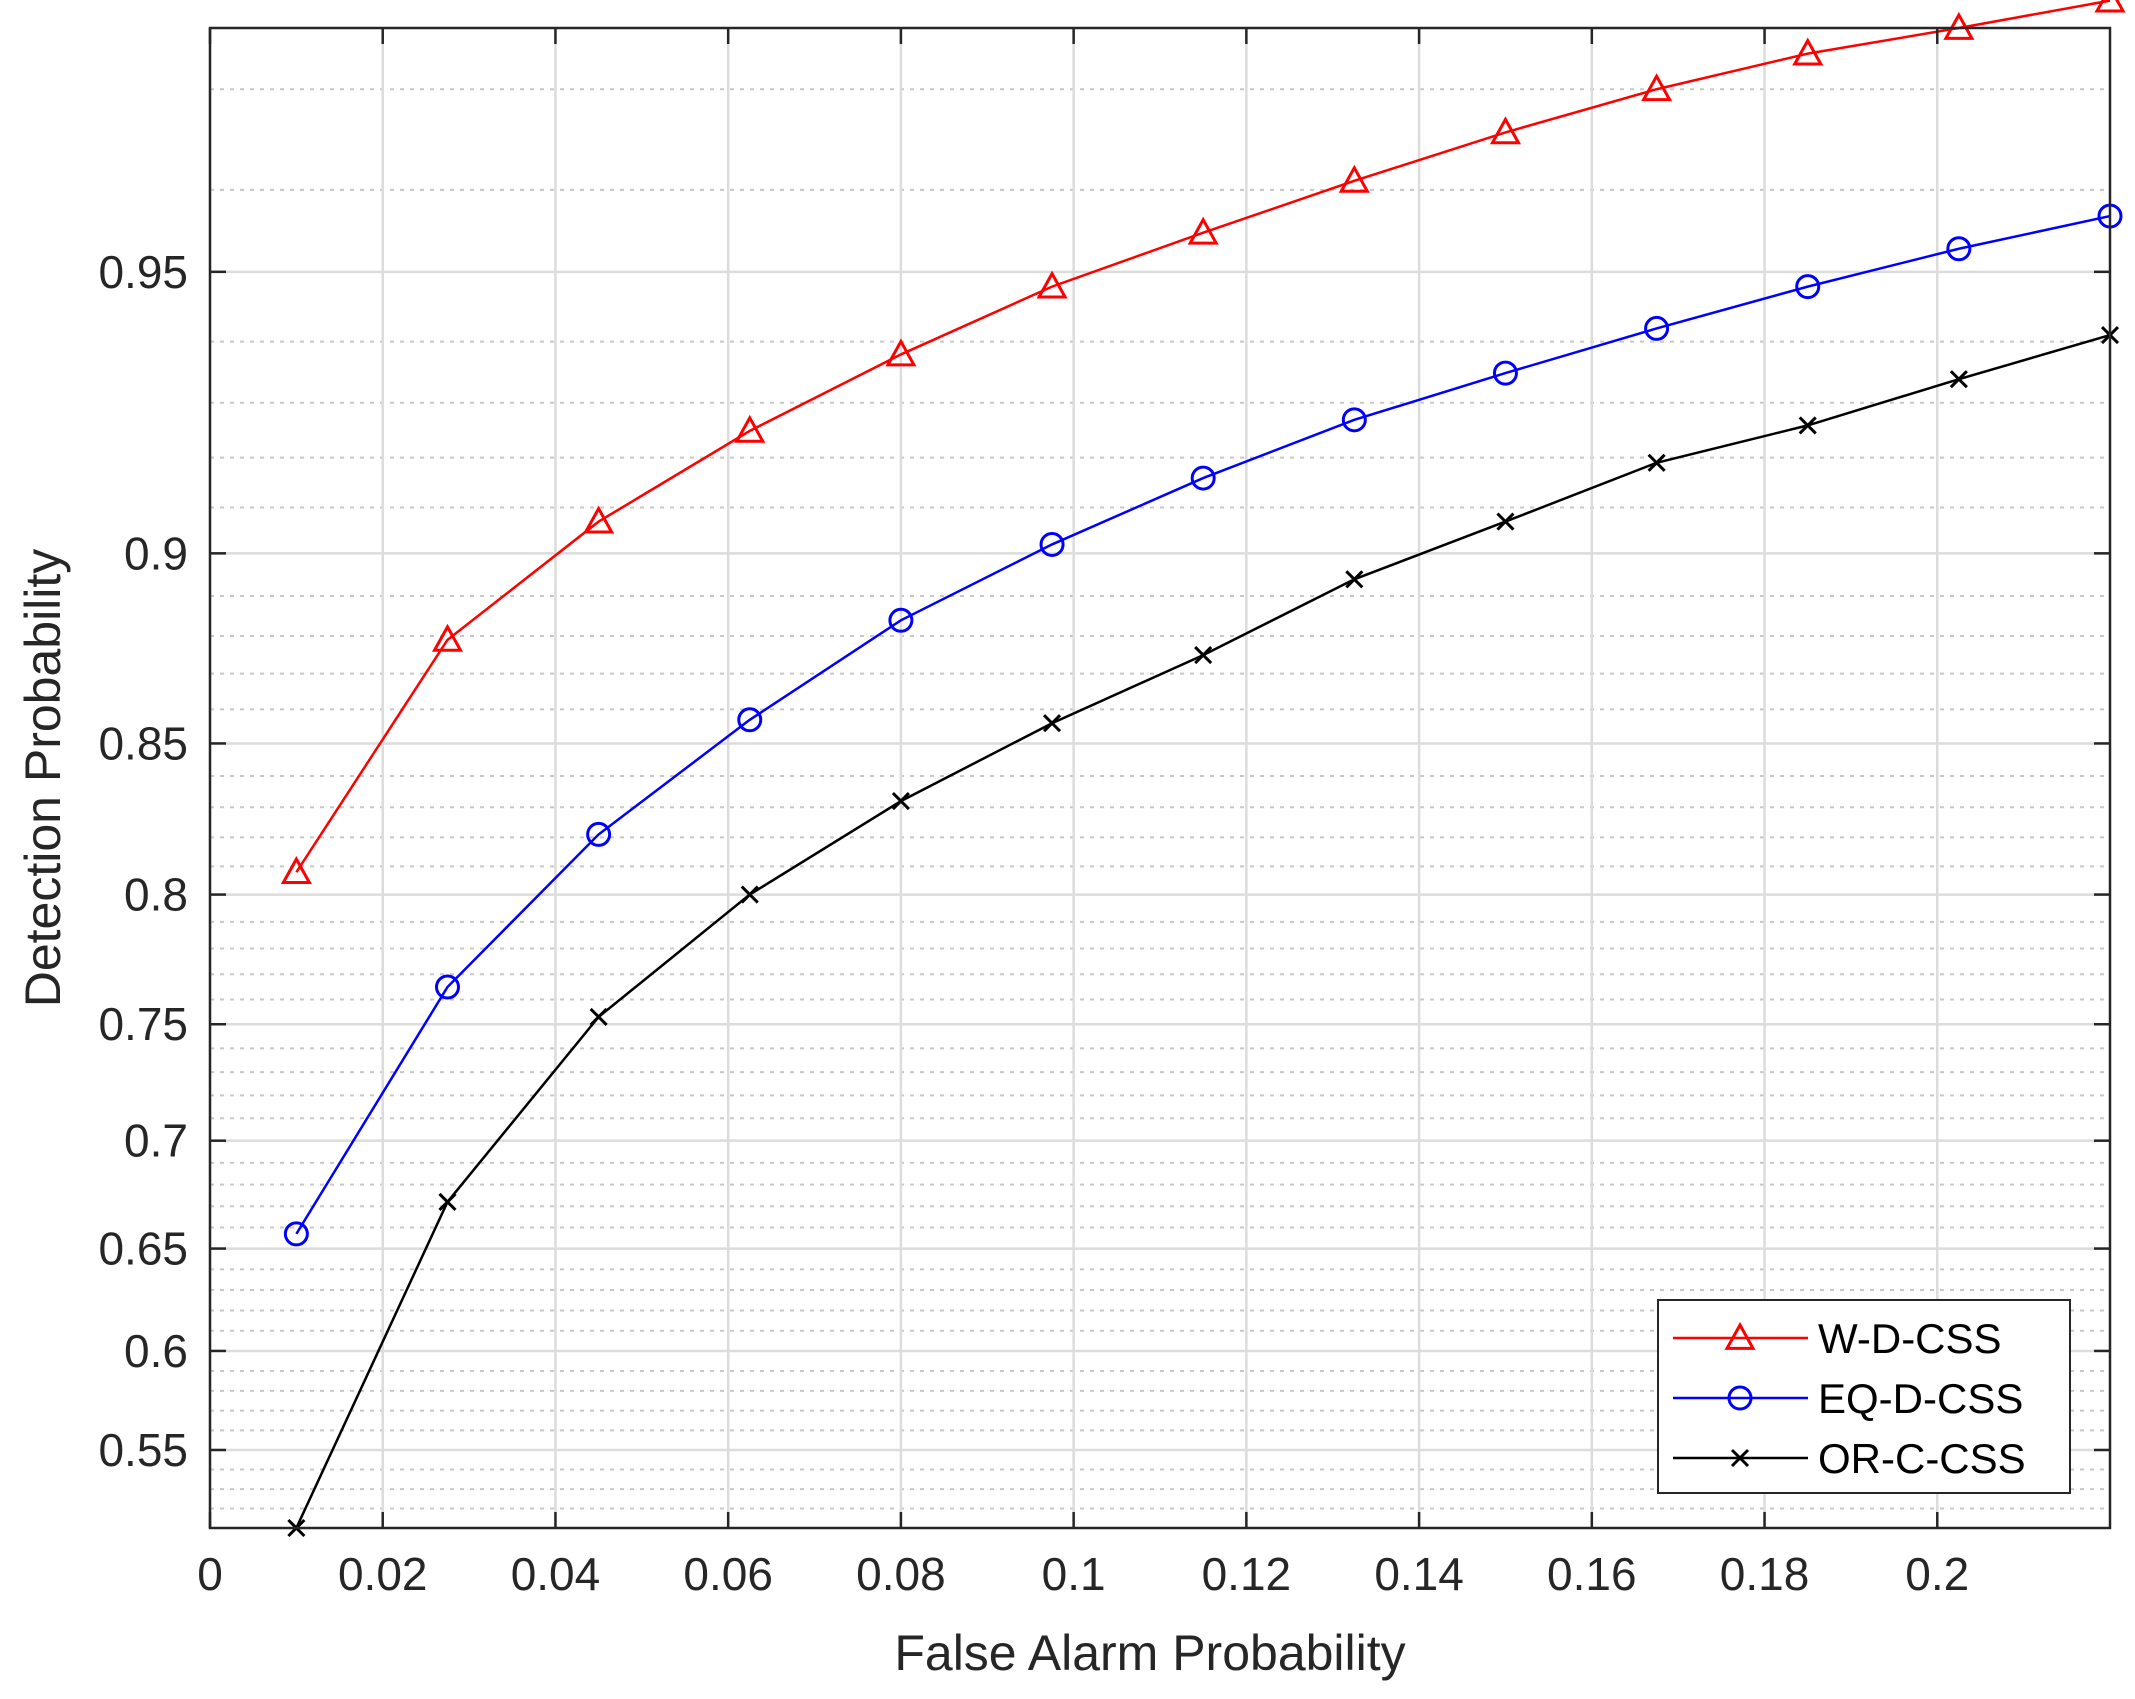 The image size is (2135, 1699). What do you see at coordinates (143, 1249) in the screenshot?
I see `y-tick-label: 0.65` at bounding box center [143, 1249].